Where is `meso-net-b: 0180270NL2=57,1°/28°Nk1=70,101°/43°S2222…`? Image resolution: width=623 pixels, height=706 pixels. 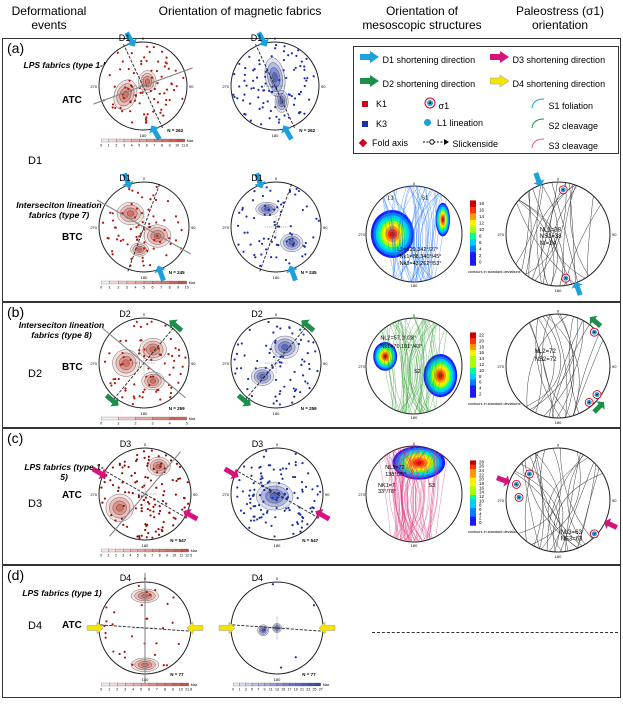 meso-net-b: 0180270NL2=57,1°/28°Nk1=70,101°/43°S2222… is located at coordinates (439, 366).